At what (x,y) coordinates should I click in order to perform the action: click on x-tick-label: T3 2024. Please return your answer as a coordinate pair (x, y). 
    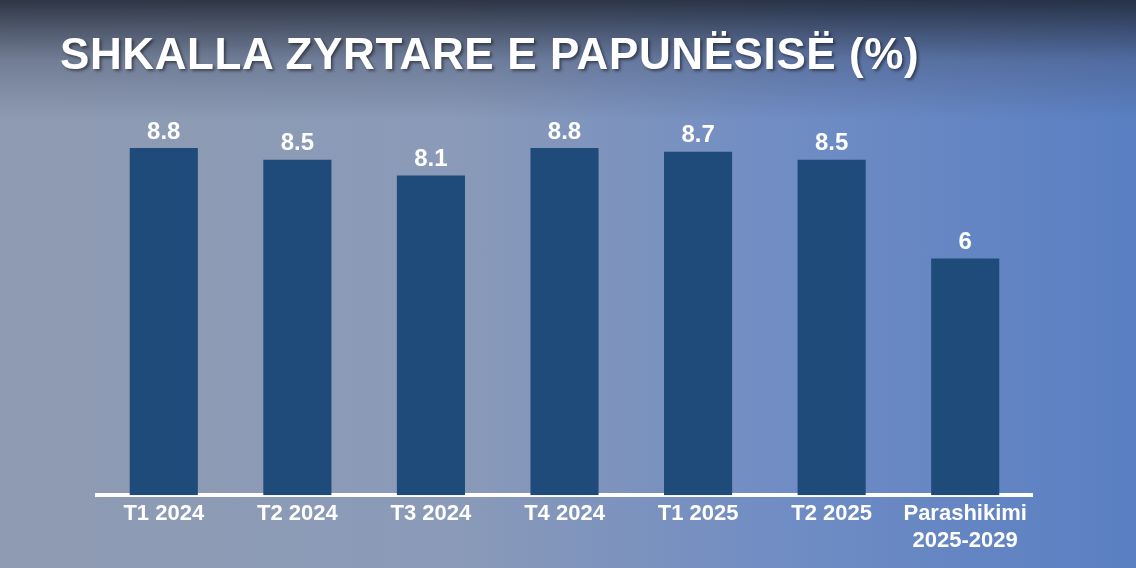
    Looking at the image, I should click on (431, 513).